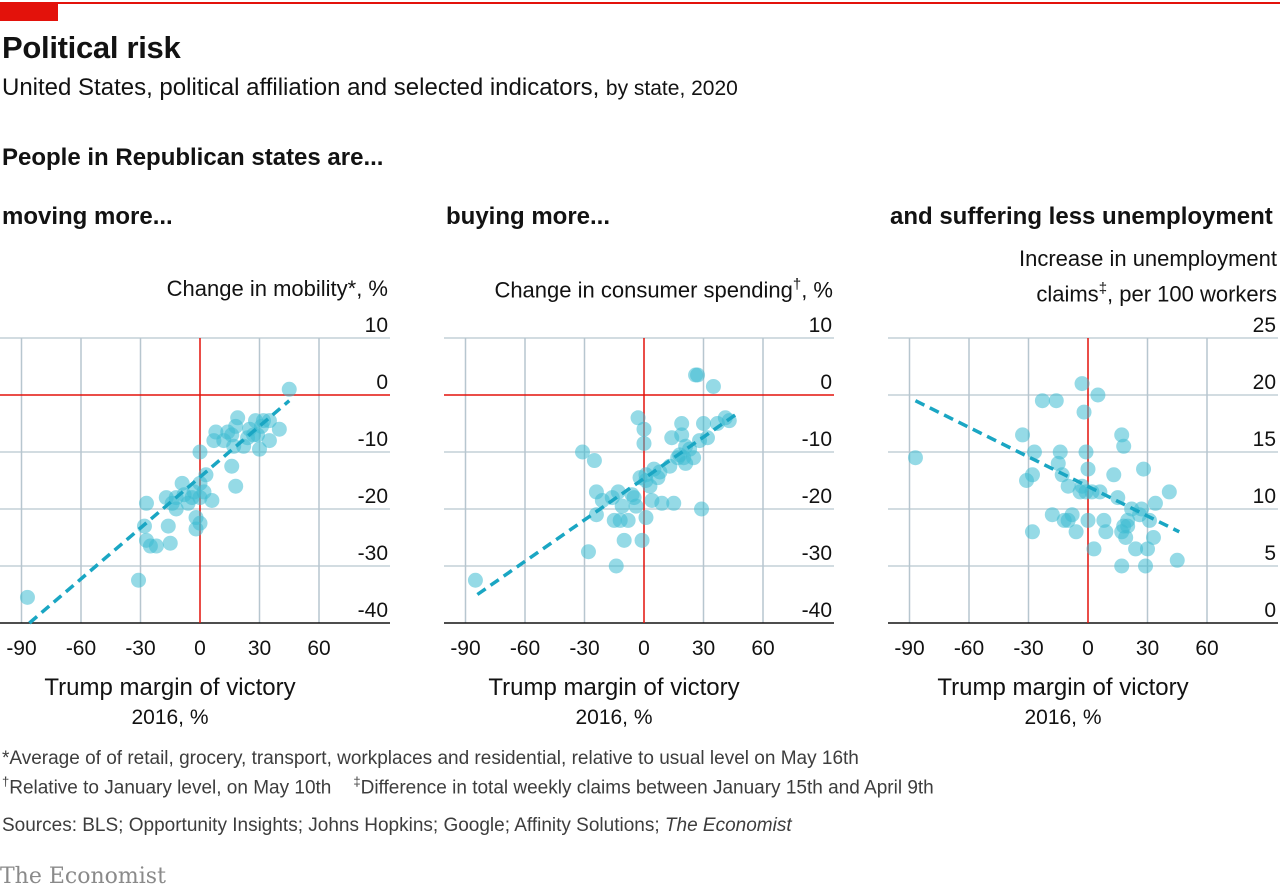 Image resolution: width=1280 pixels, height=893 pixels. I want to click on chart-title: Political risk, so click(91, 47).